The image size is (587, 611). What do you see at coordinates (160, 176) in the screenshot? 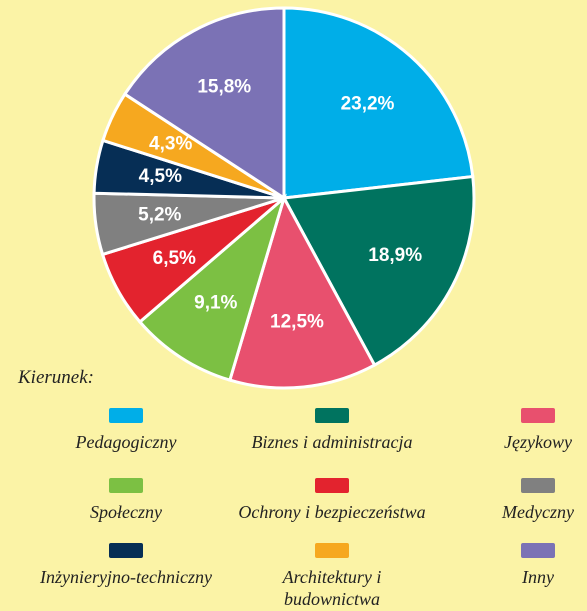
I see `slice-label: 4,5%` at bounding box center [160, 176].